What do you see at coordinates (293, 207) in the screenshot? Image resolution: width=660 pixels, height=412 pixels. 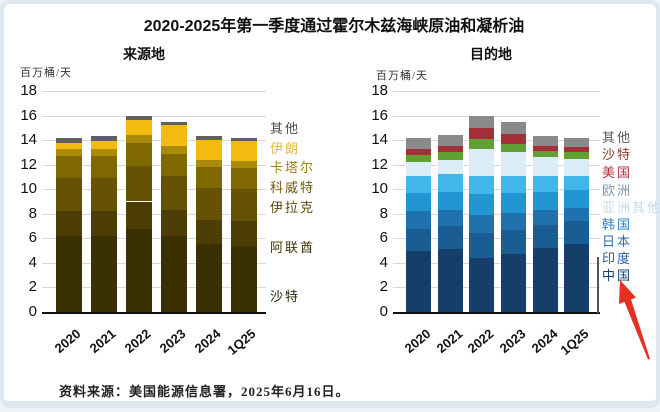 I see `legend-label: 伊拉克` at bounding box center [293, 207].